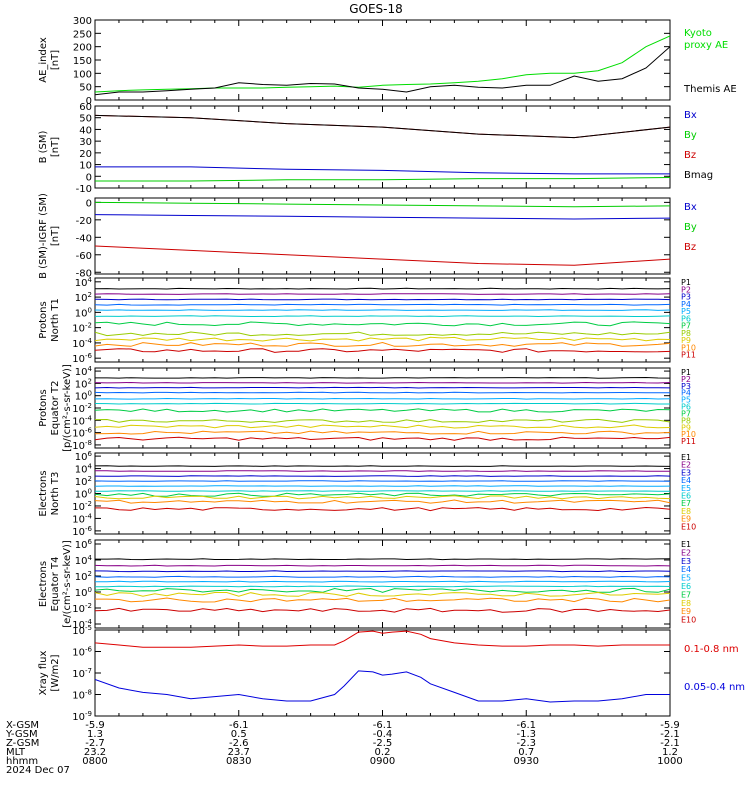  What do you see at coordinates (22, 743) in the screenshot?
I see `ephemeris-label: Z-GSM` at bounding box center [22, 743].